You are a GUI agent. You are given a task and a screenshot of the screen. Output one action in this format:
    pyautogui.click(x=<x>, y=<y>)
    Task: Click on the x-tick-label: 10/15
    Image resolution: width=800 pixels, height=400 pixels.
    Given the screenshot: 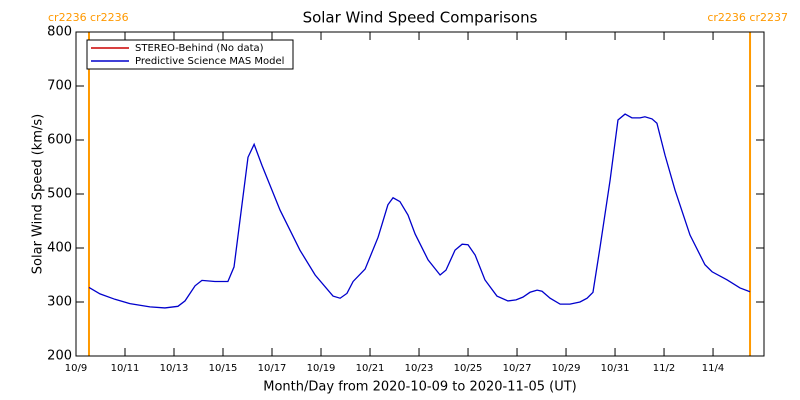 What is the action you would take?
    pyautogui.click(x=223, y=368)
    